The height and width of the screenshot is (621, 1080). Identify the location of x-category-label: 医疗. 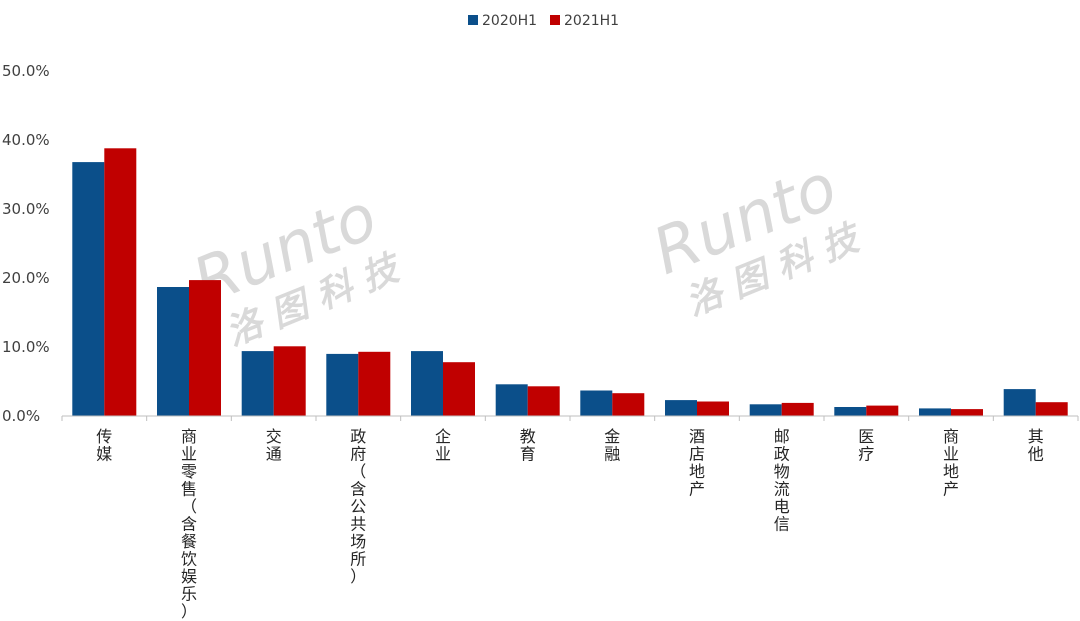
(866, 445).